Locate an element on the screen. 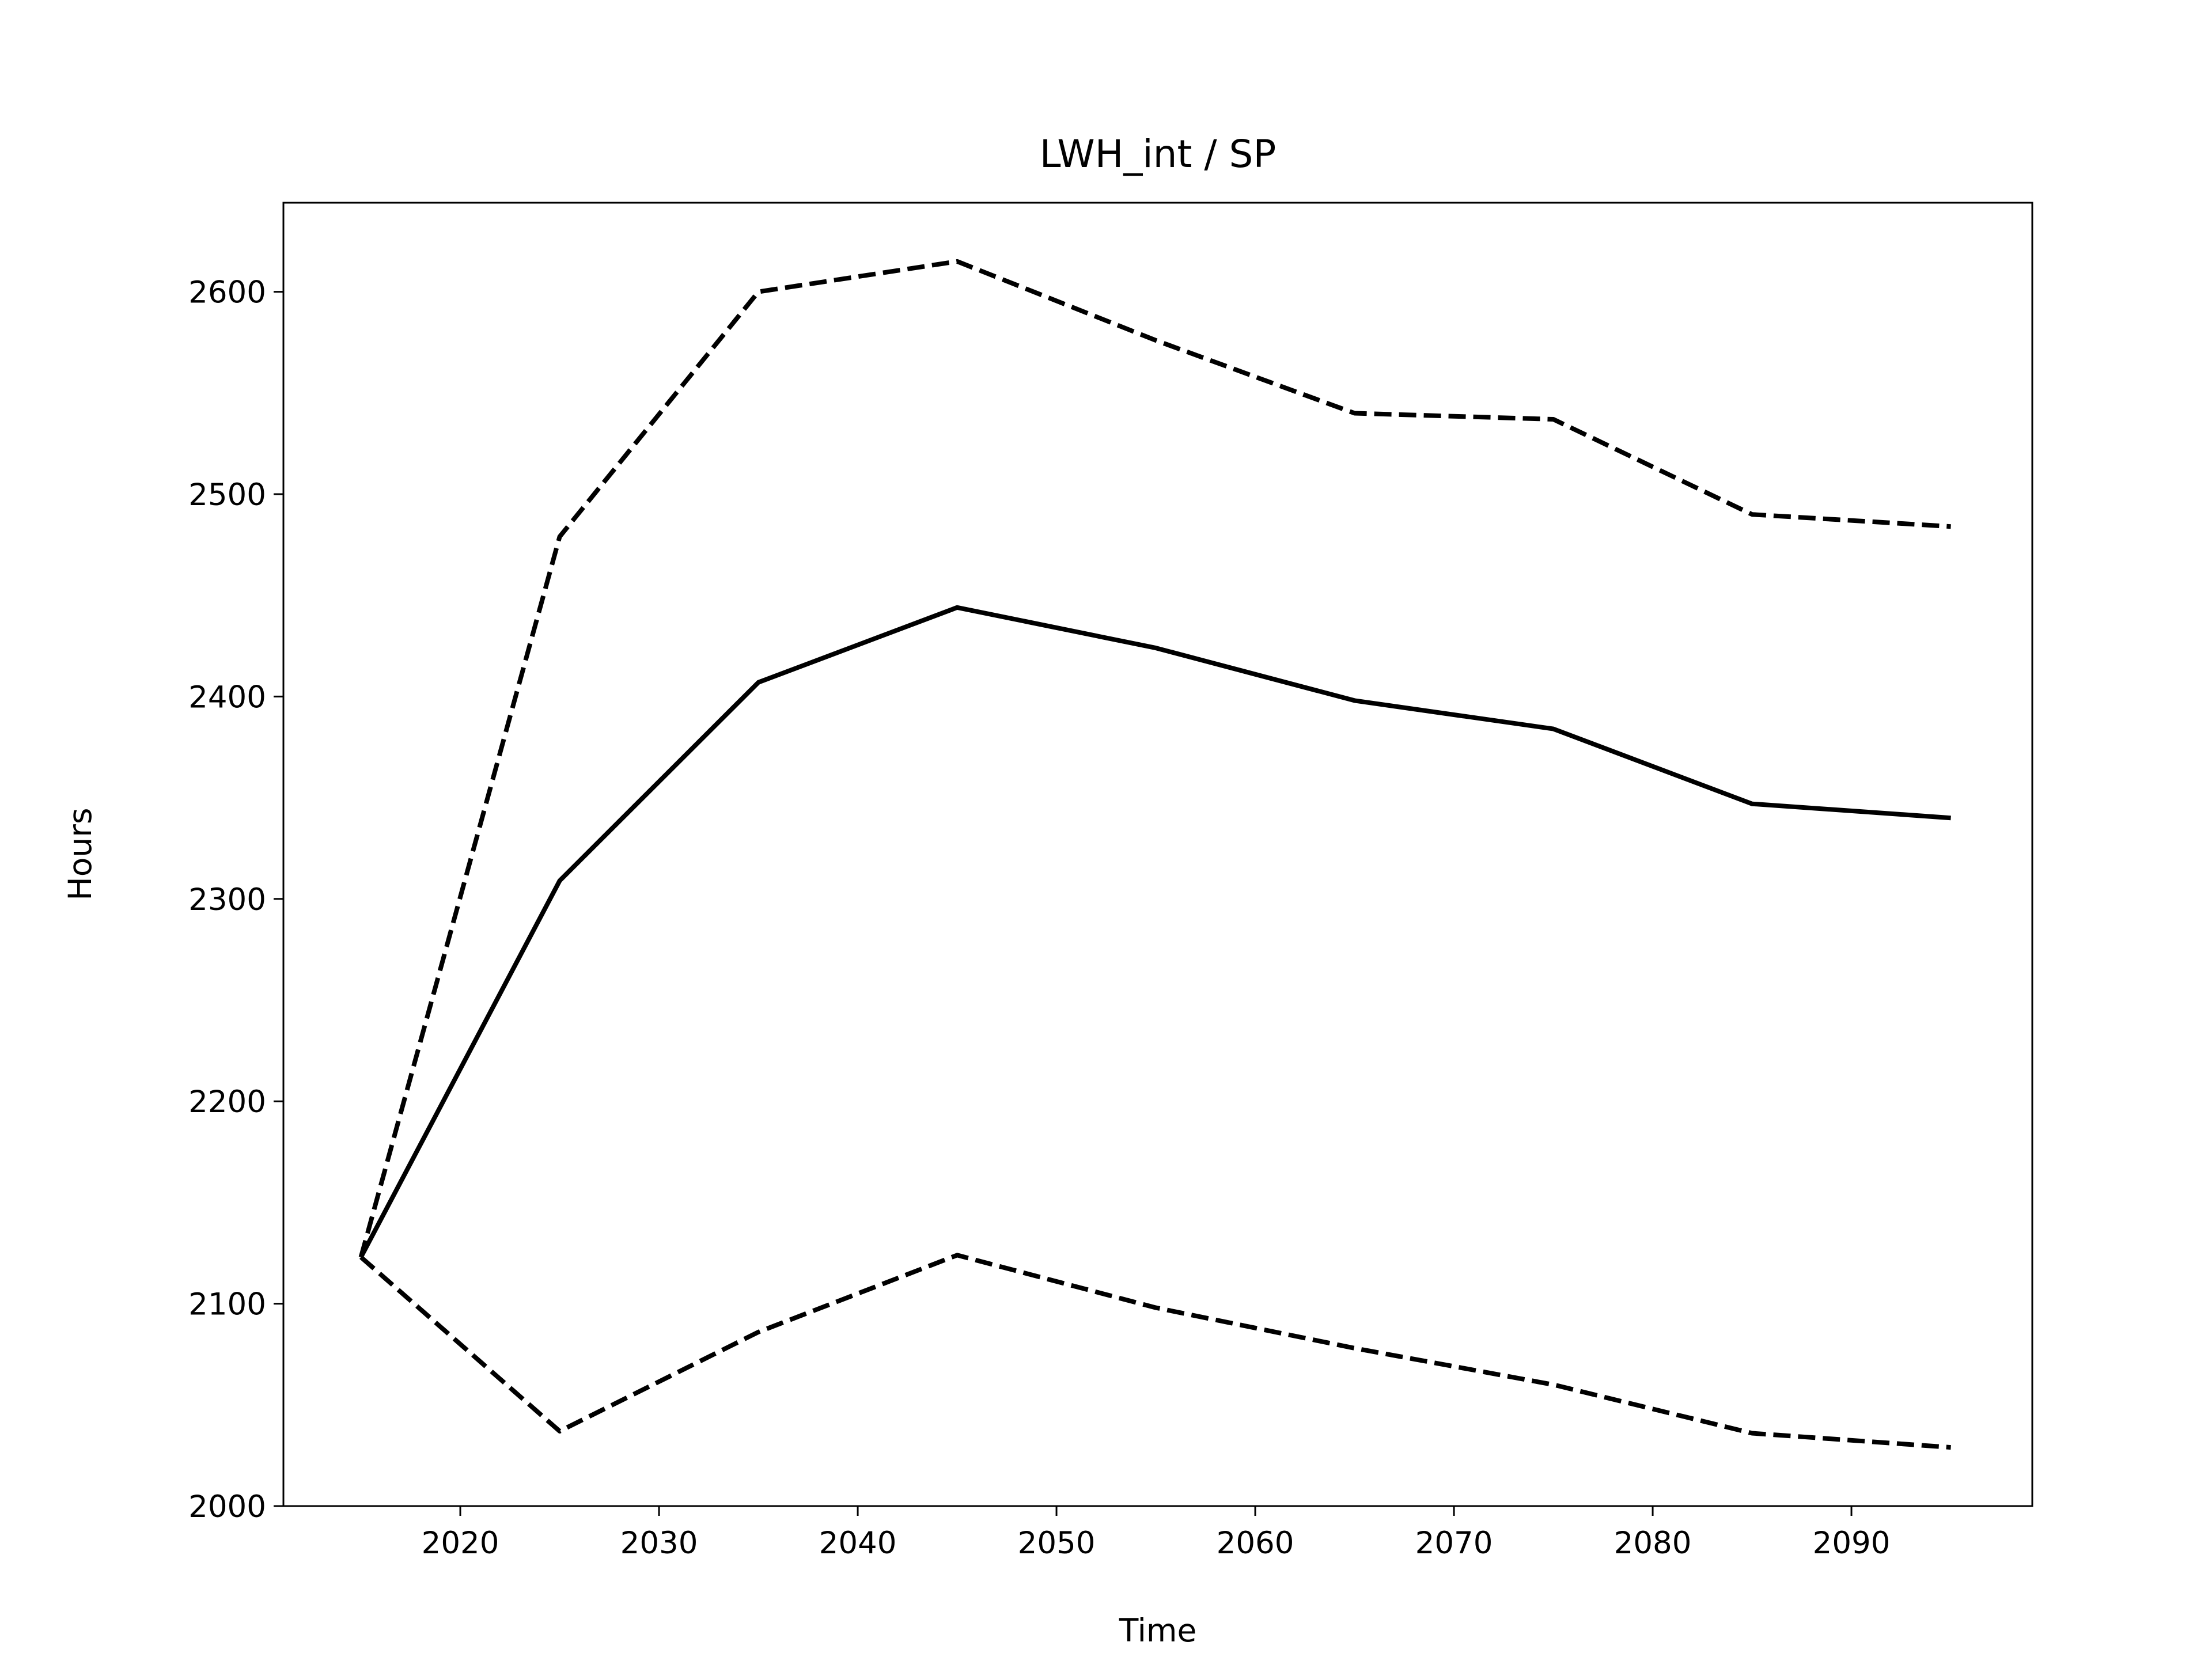  x-tick-label: 2070 is located at coordinates (1454, 1543).